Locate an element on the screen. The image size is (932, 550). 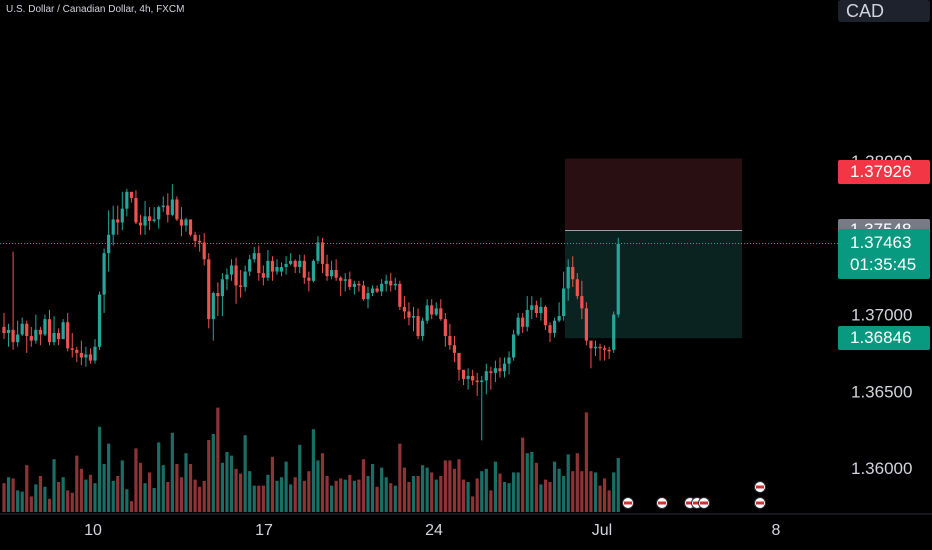
stop-loss-zone is located at coordinates (653, 194).